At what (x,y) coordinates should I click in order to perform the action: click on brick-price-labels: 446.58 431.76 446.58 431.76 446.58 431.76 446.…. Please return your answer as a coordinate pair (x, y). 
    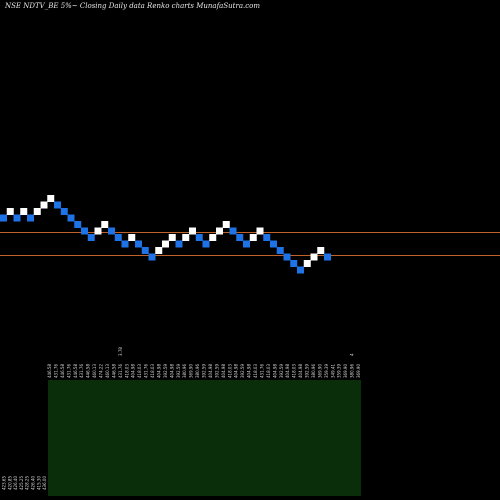
    Looking at the image, I should click on (204, 371).